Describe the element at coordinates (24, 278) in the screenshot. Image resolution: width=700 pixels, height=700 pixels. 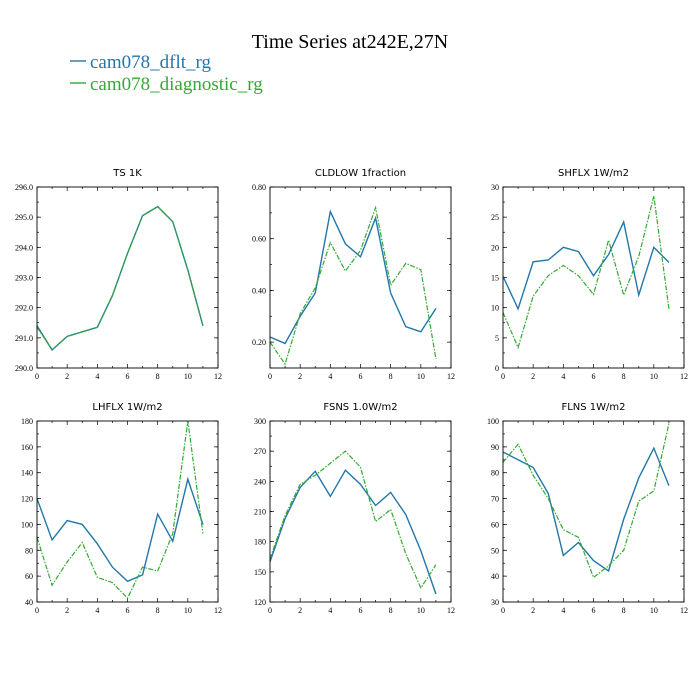
I see `y-tick-label: 293.0` at that location.